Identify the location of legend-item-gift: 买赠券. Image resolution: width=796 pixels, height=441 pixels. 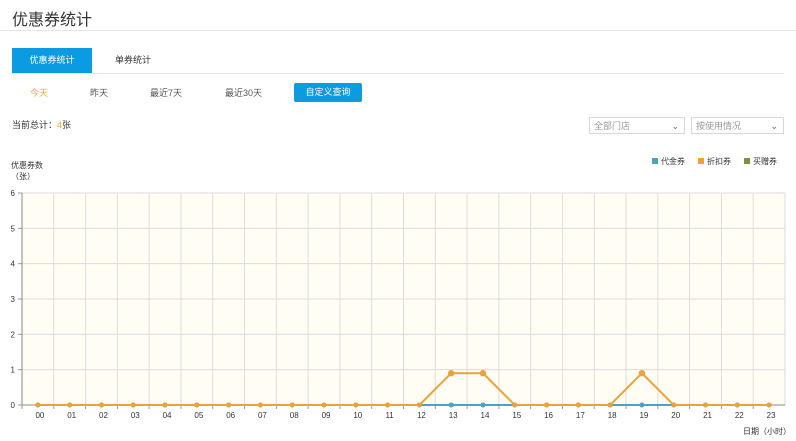
(760, 162).